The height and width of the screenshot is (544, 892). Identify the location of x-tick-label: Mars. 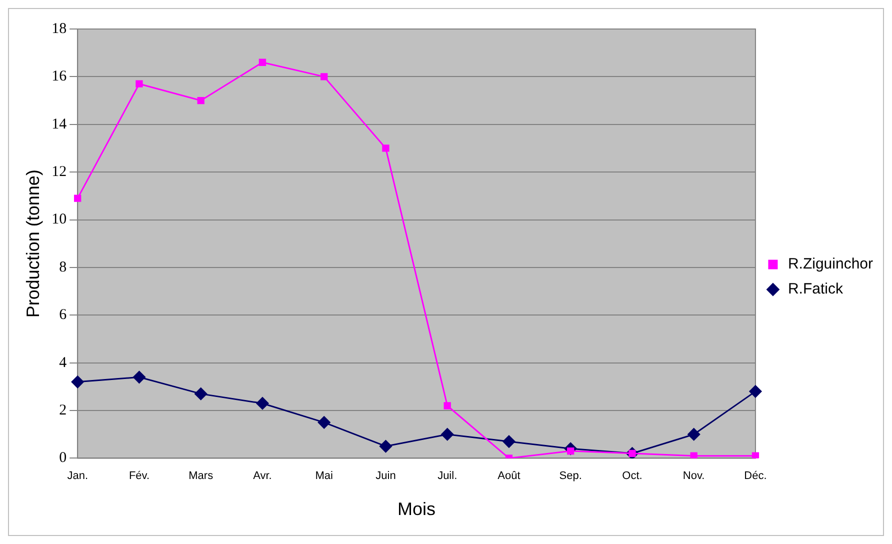
(201, 476).